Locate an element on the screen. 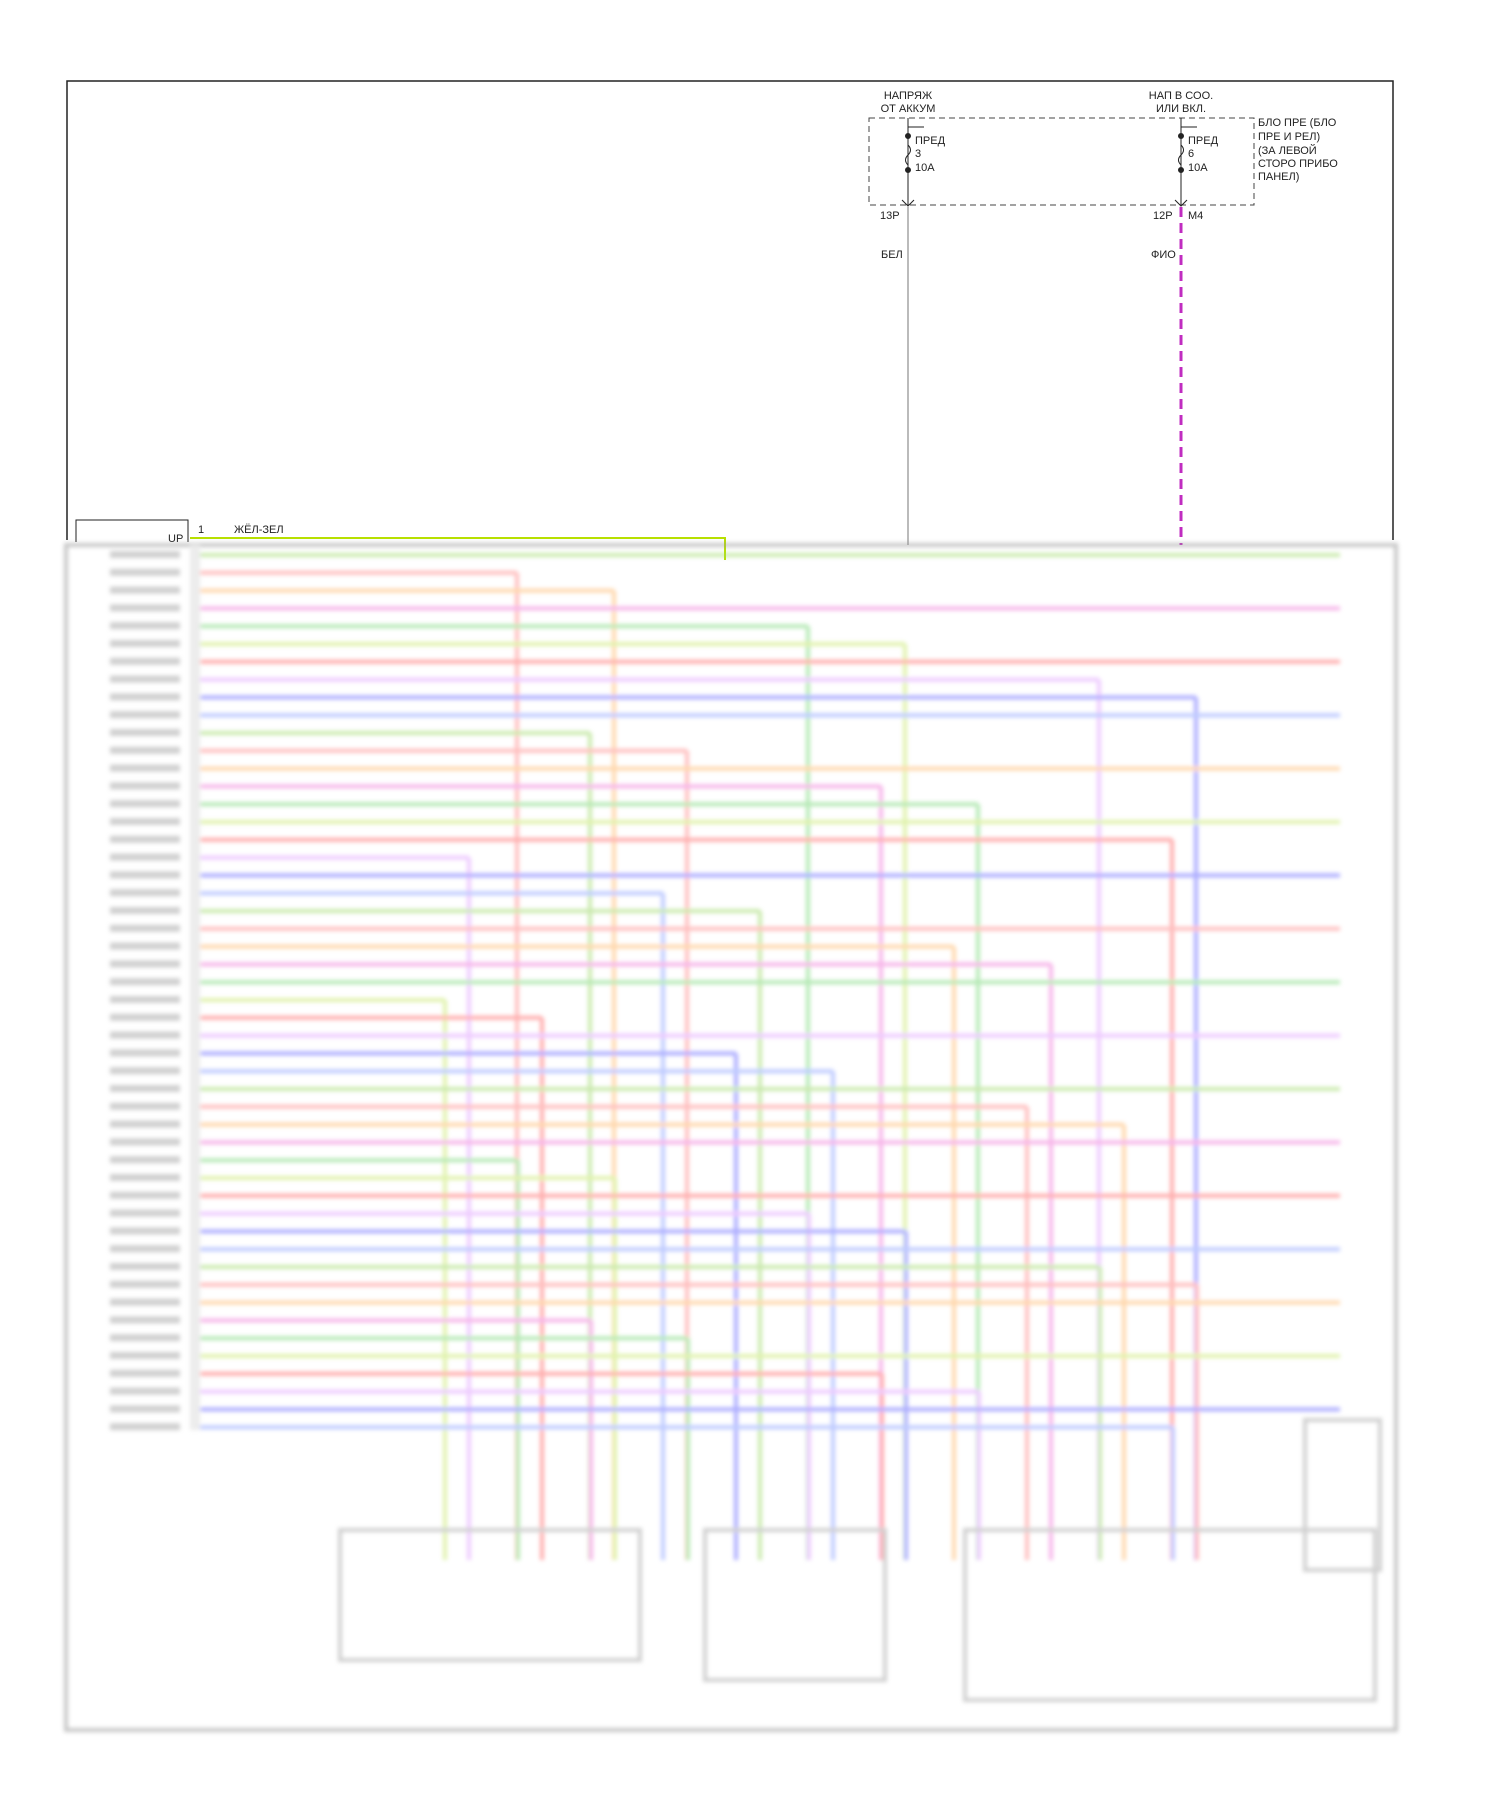 The width and height of the screenshot is (1500, 1808). connector-label: M4 is located at coordinates (1195, 216).